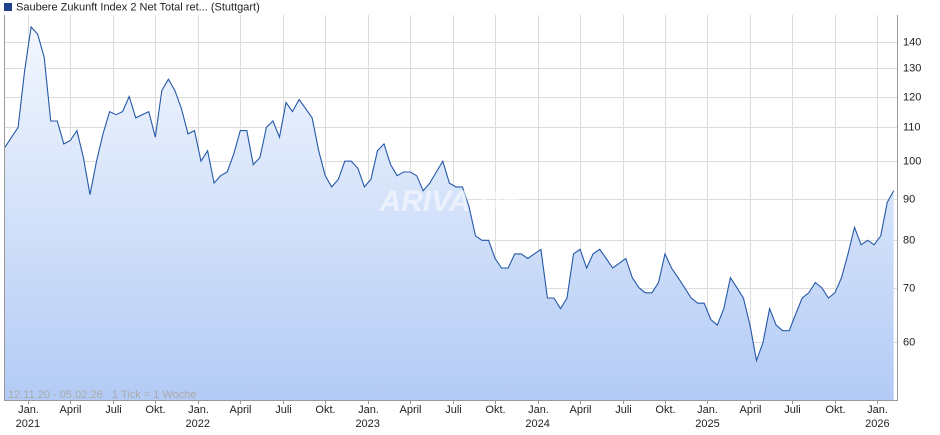 The width and height of the screenshot is (940, 435). I want to click on y-tick-label: 60, so click(909, 342).